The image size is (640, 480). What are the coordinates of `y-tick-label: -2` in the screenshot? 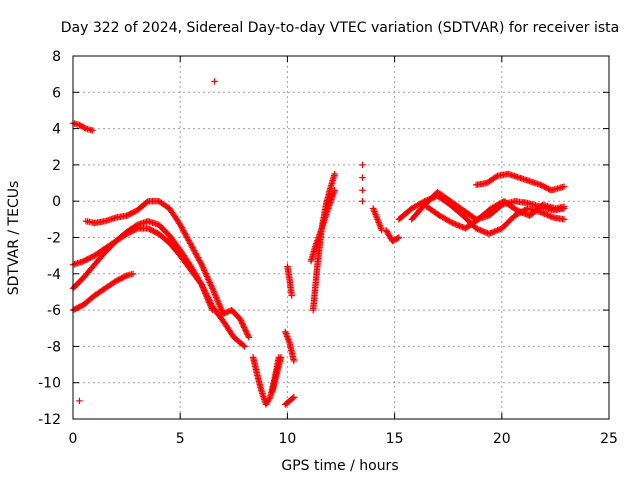 It's located at (54, 239).